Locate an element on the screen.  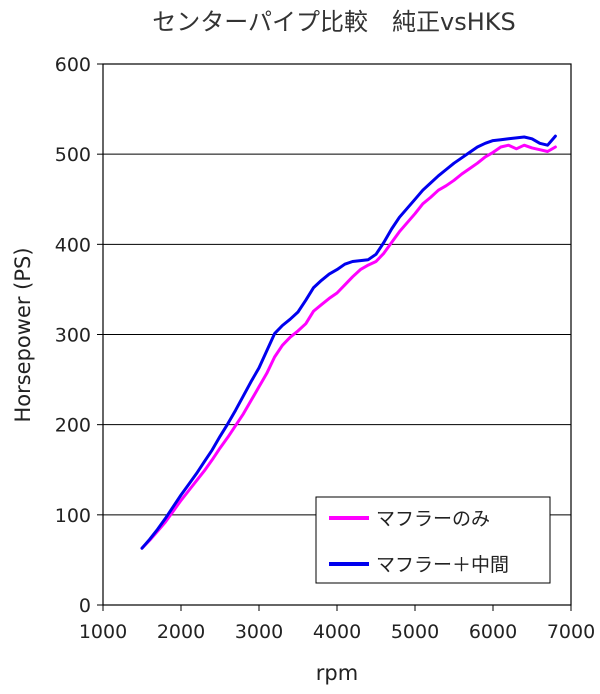
y-tick-labels: 0 100 200 300 400 500 600 is located at coordinates (79, 335).